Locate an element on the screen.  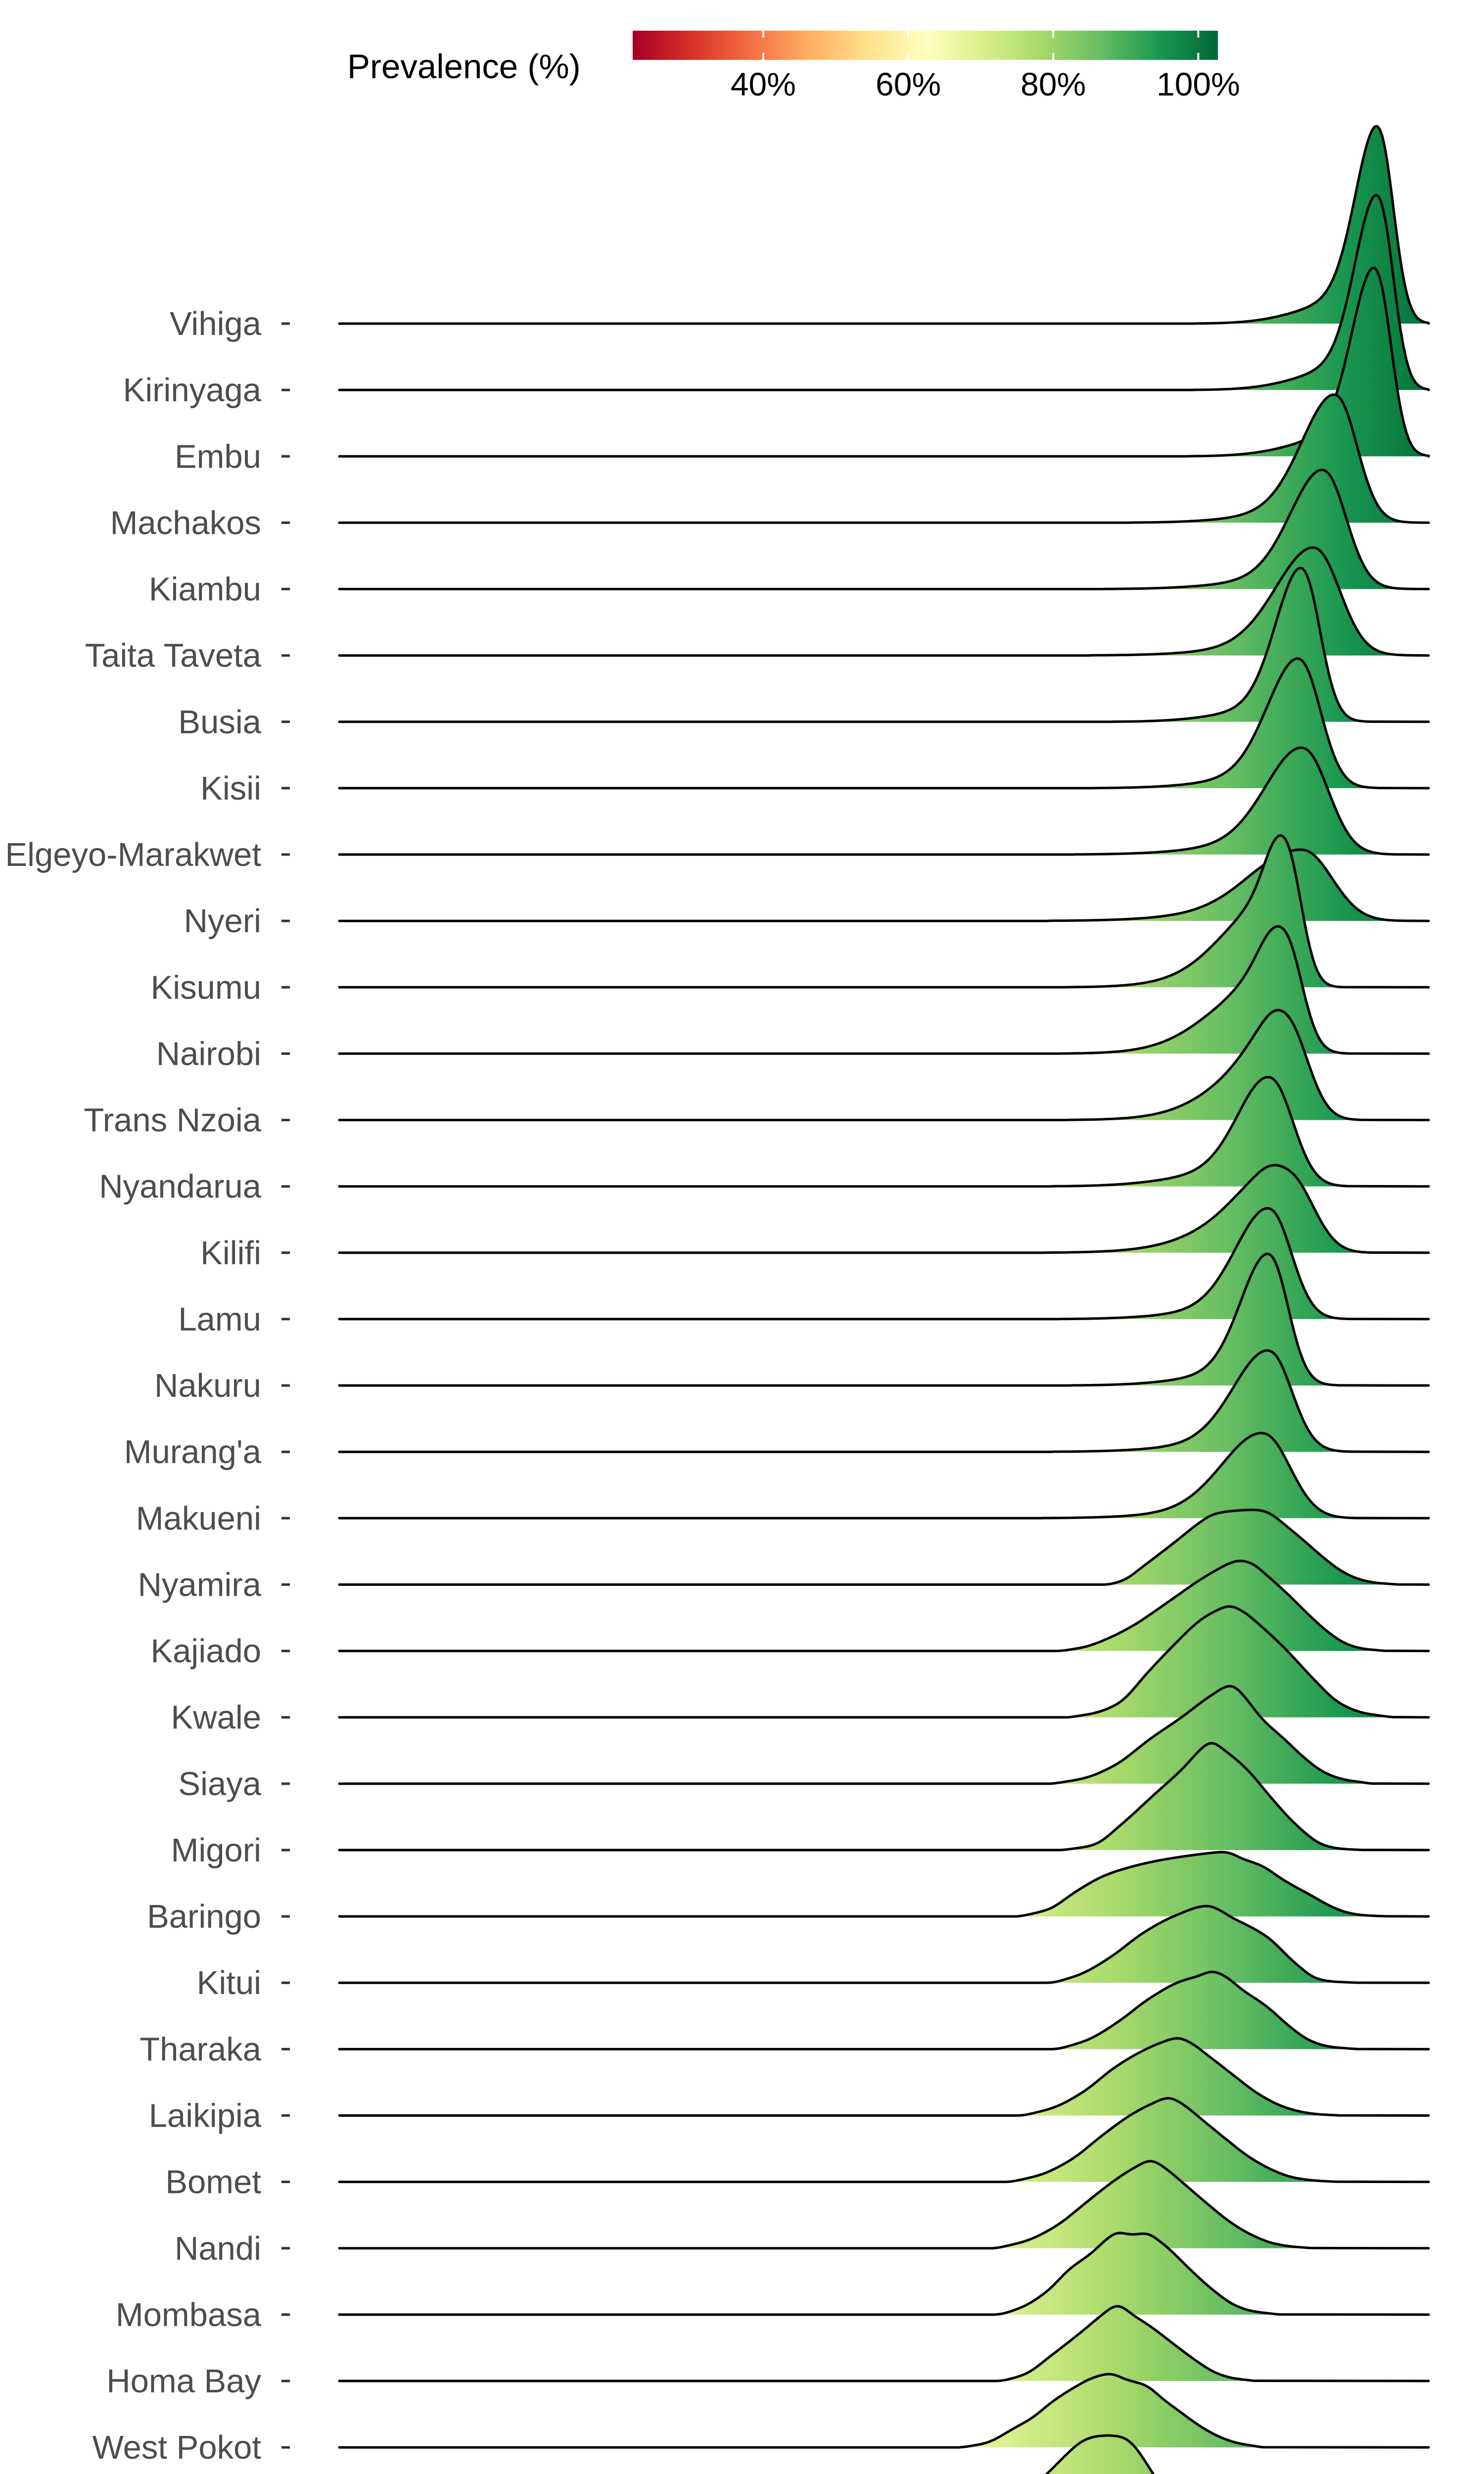
svg-text: Machakos is located at coordinates (185, 523).